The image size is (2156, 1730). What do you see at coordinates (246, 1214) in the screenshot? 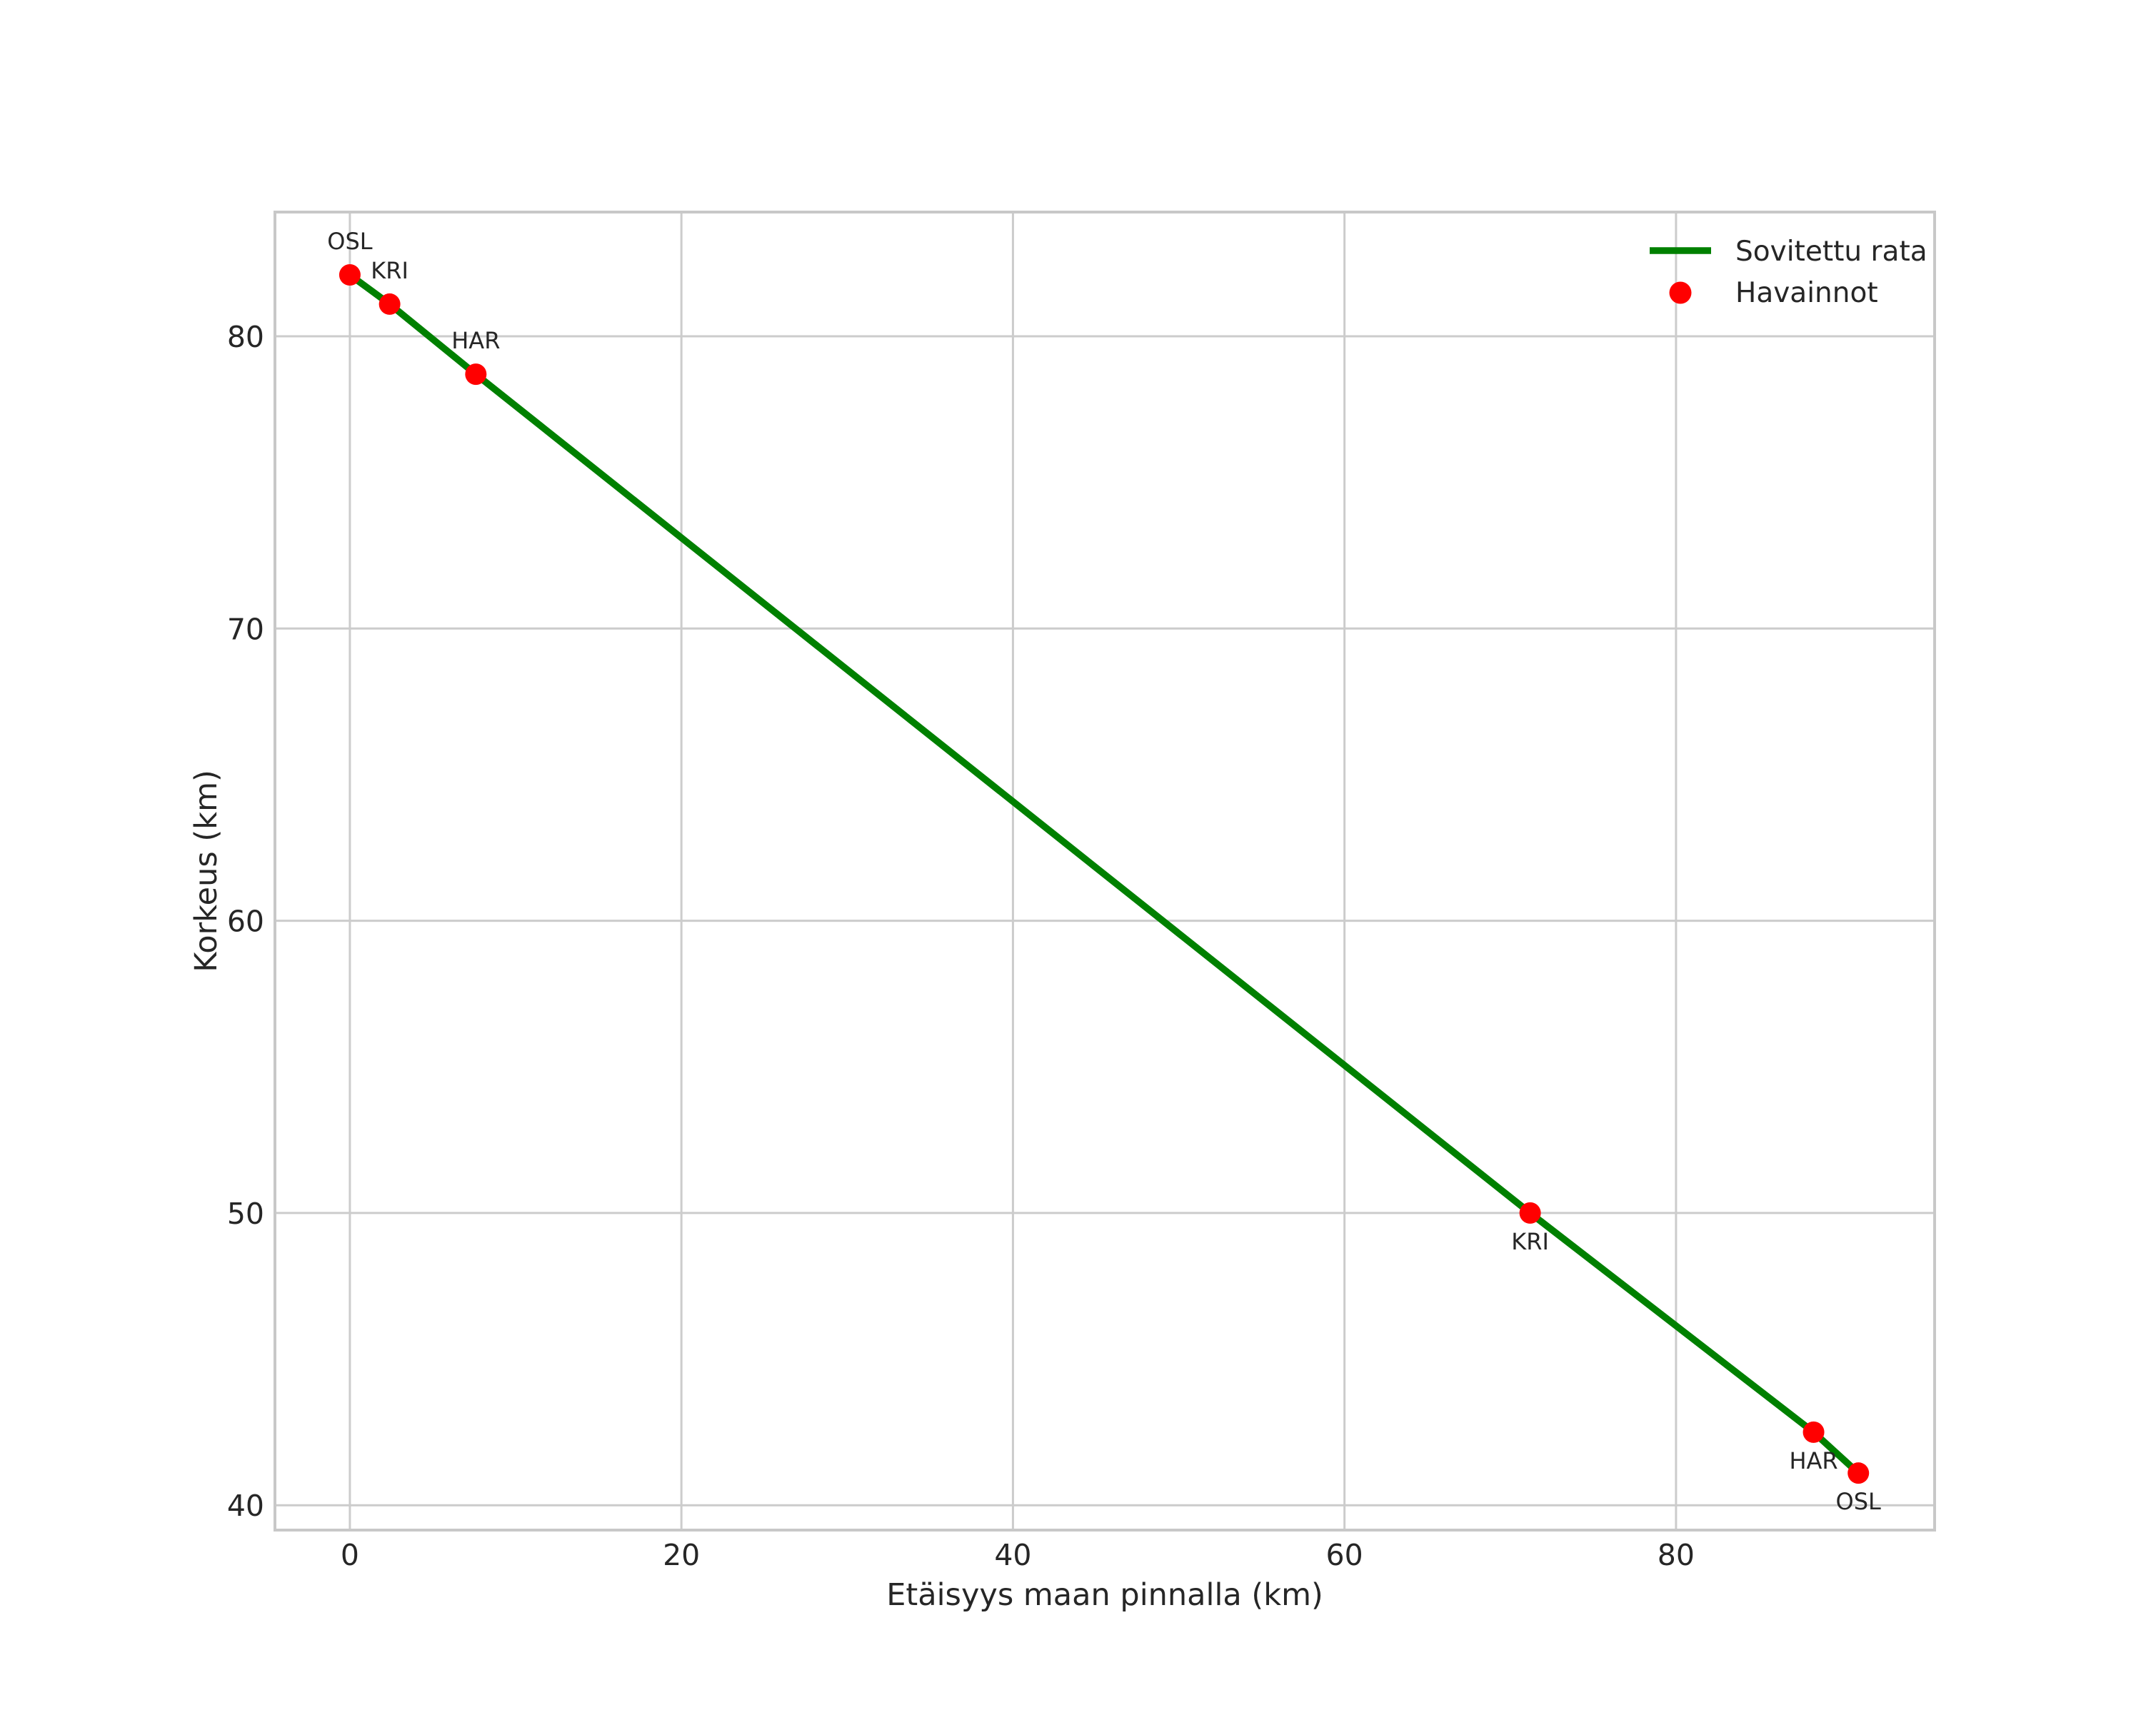
I see `y-tick-label-50: 50` at bounding box center [246, 1214].